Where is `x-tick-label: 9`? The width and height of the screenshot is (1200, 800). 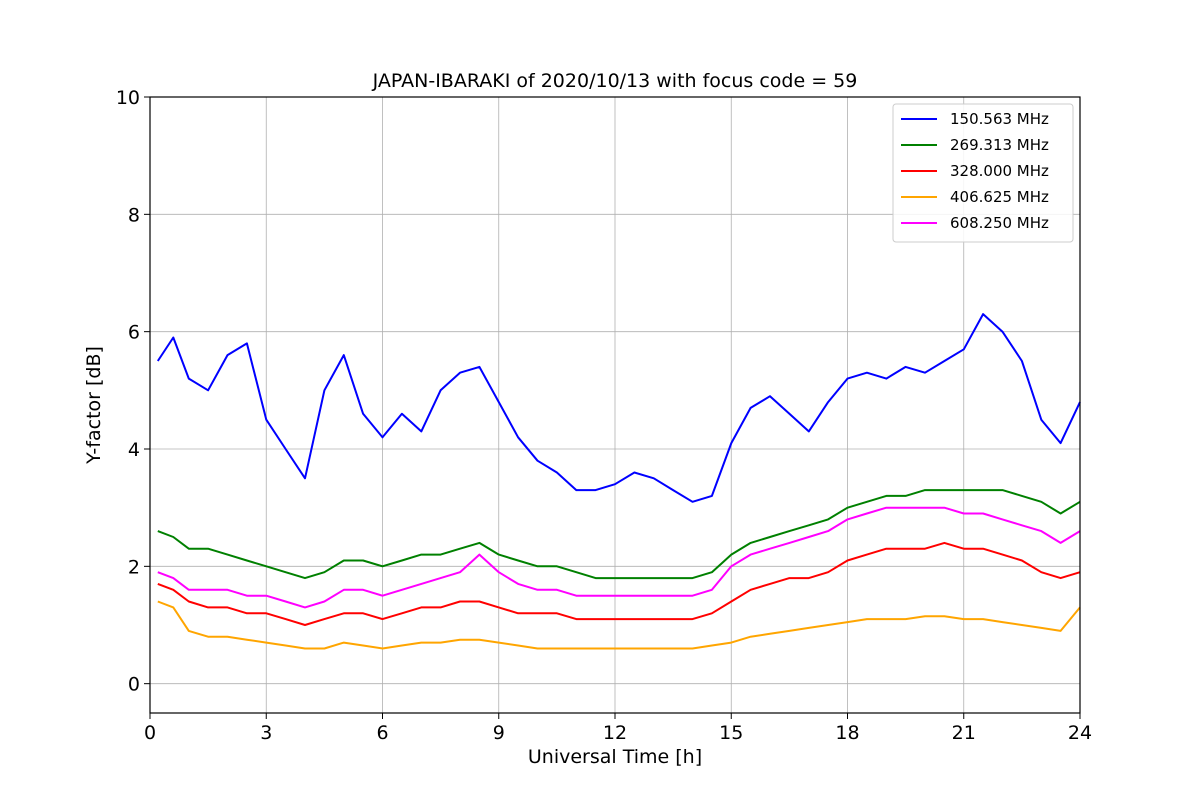 x-tick-label: 9 is located at coordinates (499, 733).